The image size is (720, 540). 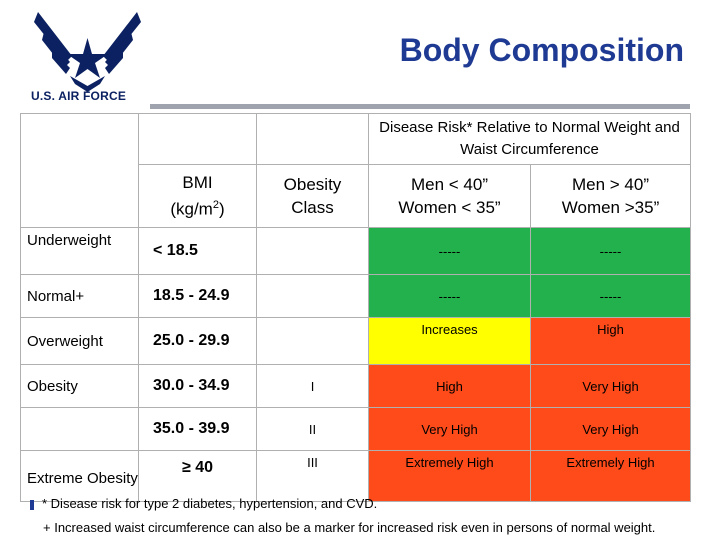 What do you see at coordinates (79, 341) in the screenshot?
I see `row-label: Overweight` at bounding box center [79, 341].